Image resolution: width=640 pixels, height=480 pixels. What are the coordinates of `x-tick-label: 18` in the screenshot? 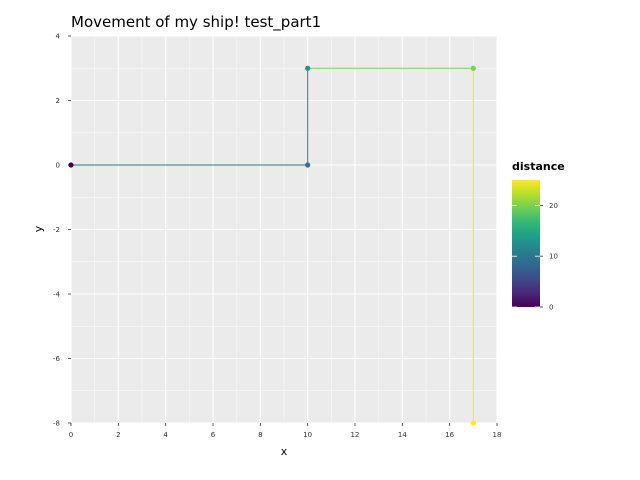 It's located at (497, 435).